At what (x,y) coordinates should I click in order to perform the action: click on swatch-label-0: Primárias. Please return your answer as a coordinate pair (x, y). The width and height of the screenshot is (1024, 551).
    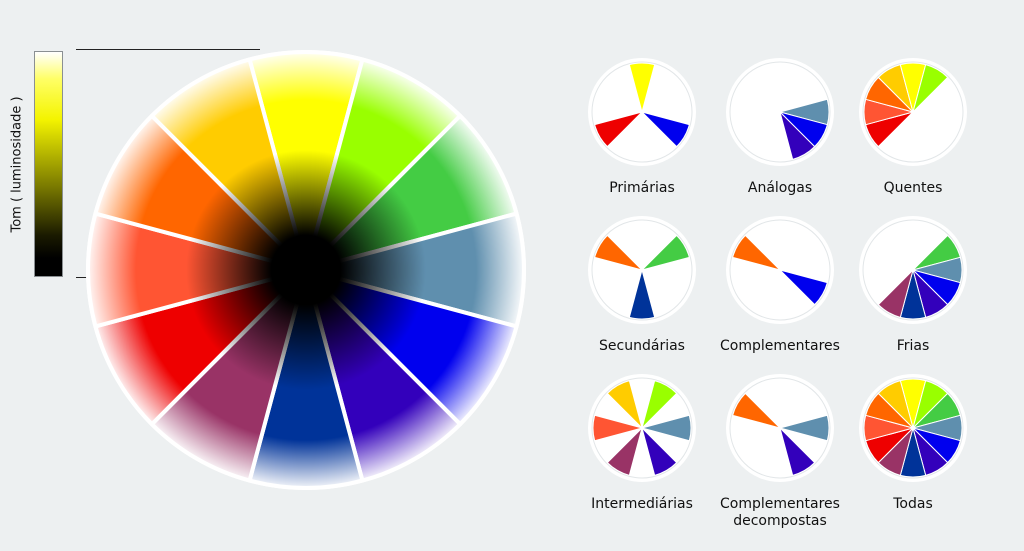
    Looking at the image, I should click on (642, 188).